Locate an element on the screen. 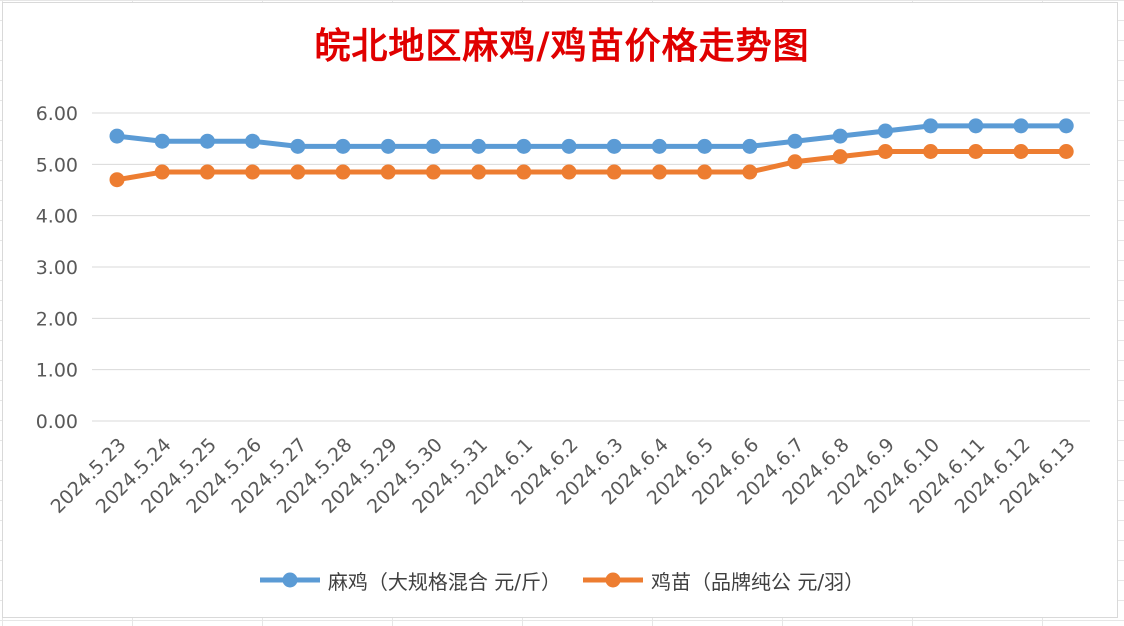  y-tick-label: 3.00 is located at coordinates (57, 268).